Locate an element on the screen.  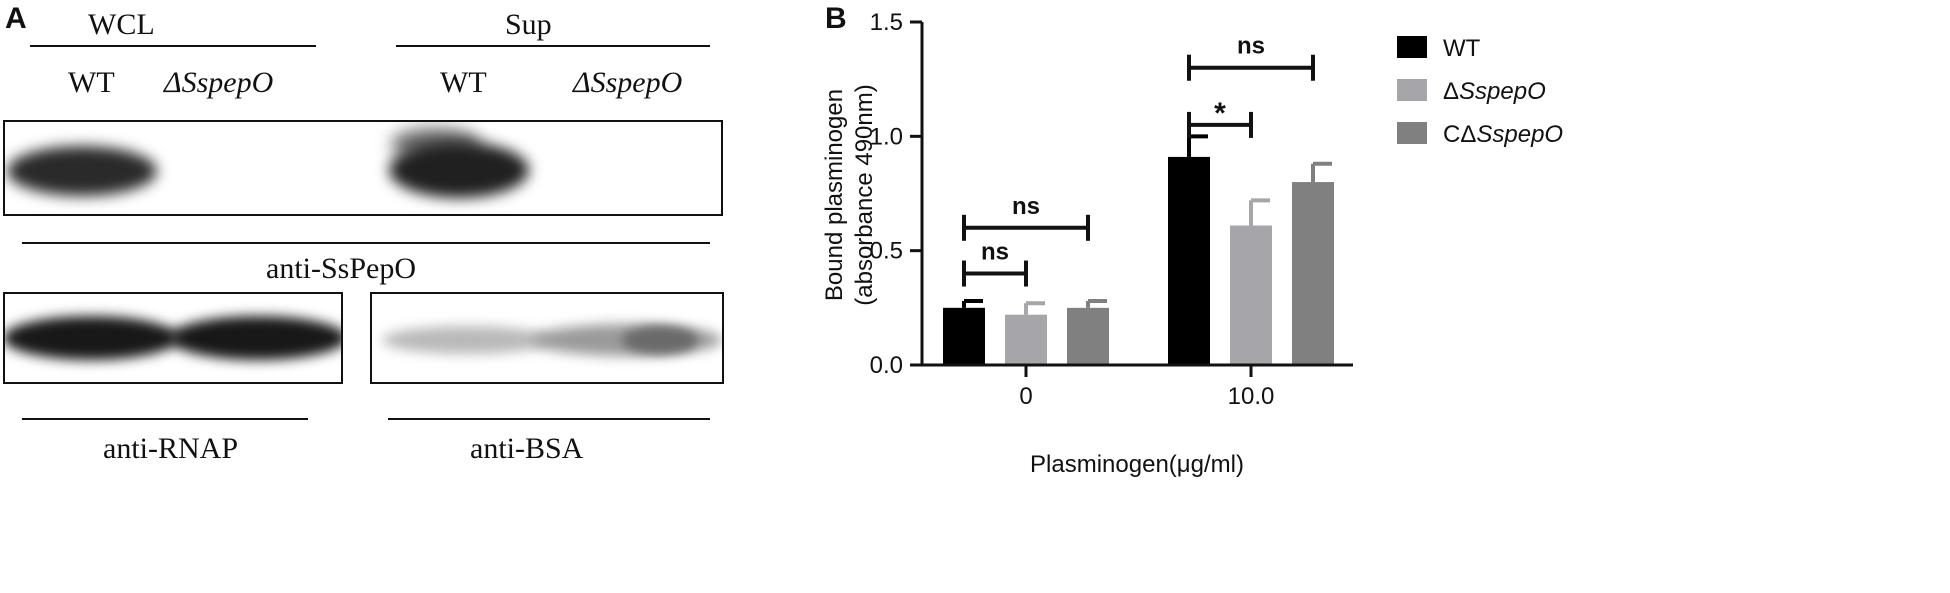
y-tick-label: 0.5 is located at coordinates (886, 251).